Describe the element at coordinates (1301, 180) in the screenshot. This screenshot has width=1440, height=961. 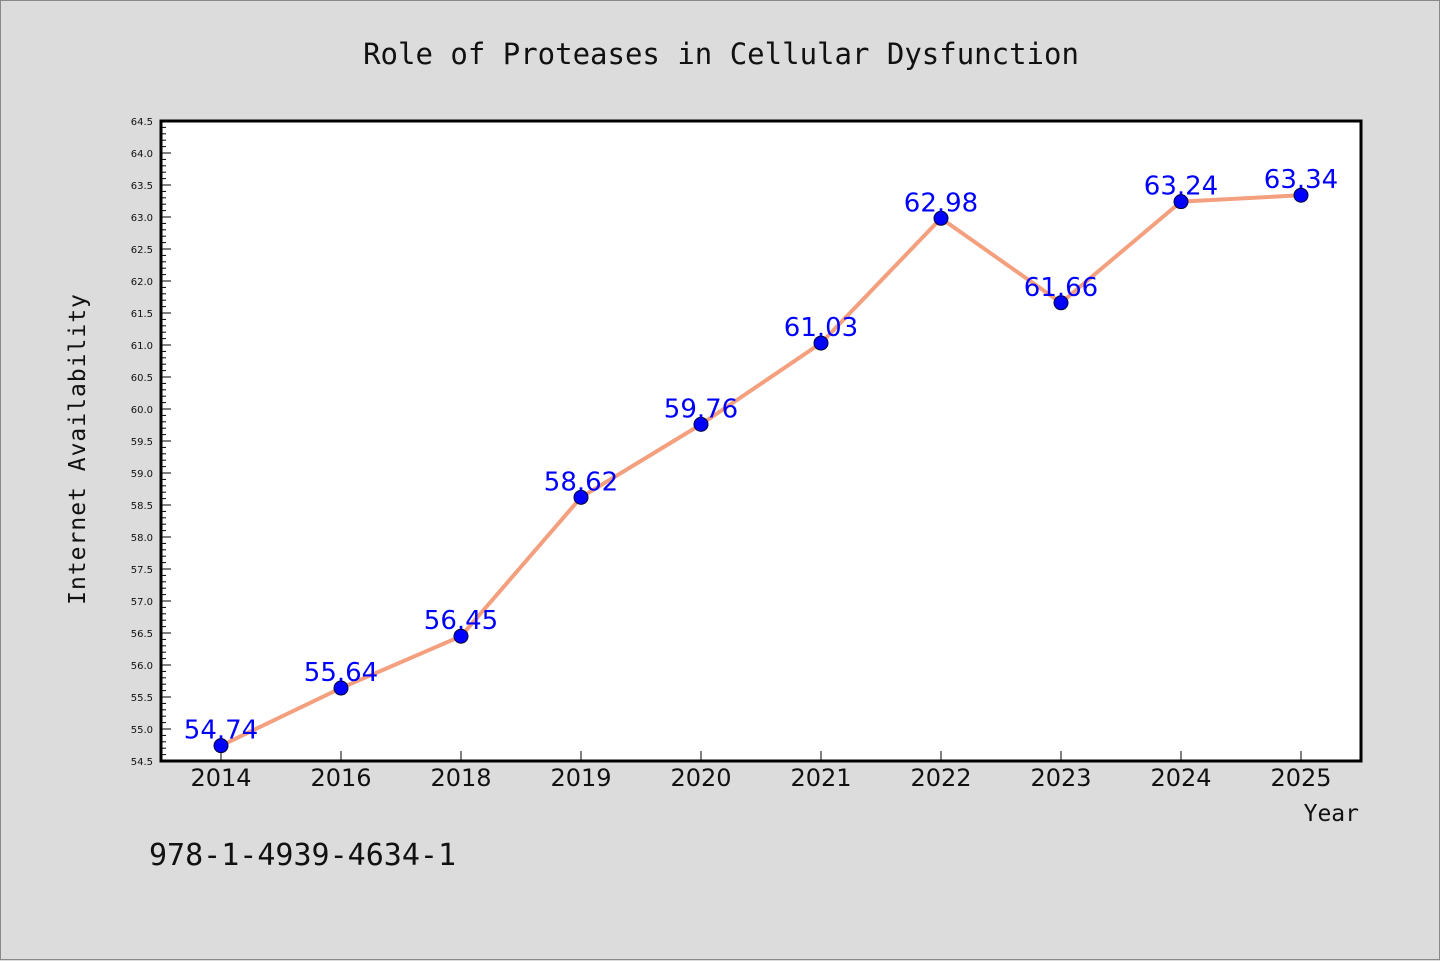
I see `data-label: 63.34` at that location.